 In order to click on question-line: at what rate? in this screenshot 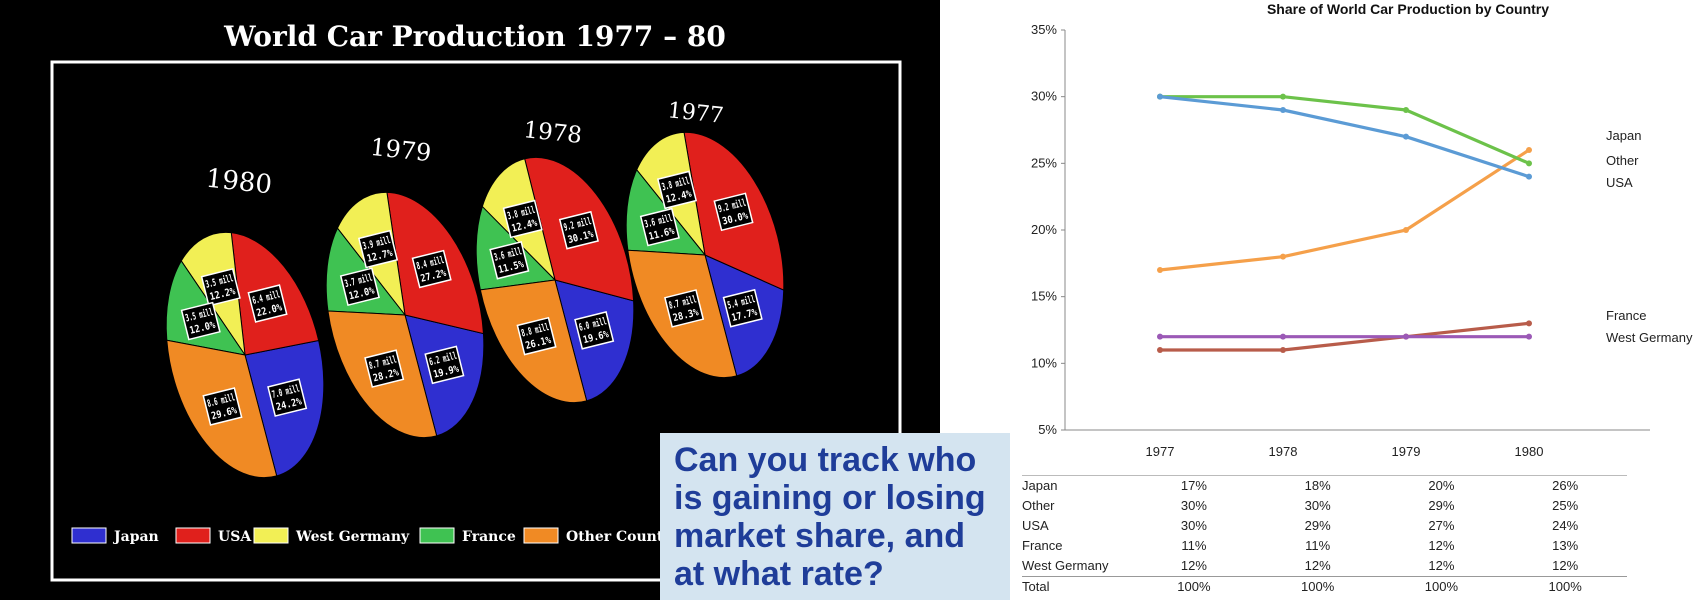, I will do `click(779, 574)`.